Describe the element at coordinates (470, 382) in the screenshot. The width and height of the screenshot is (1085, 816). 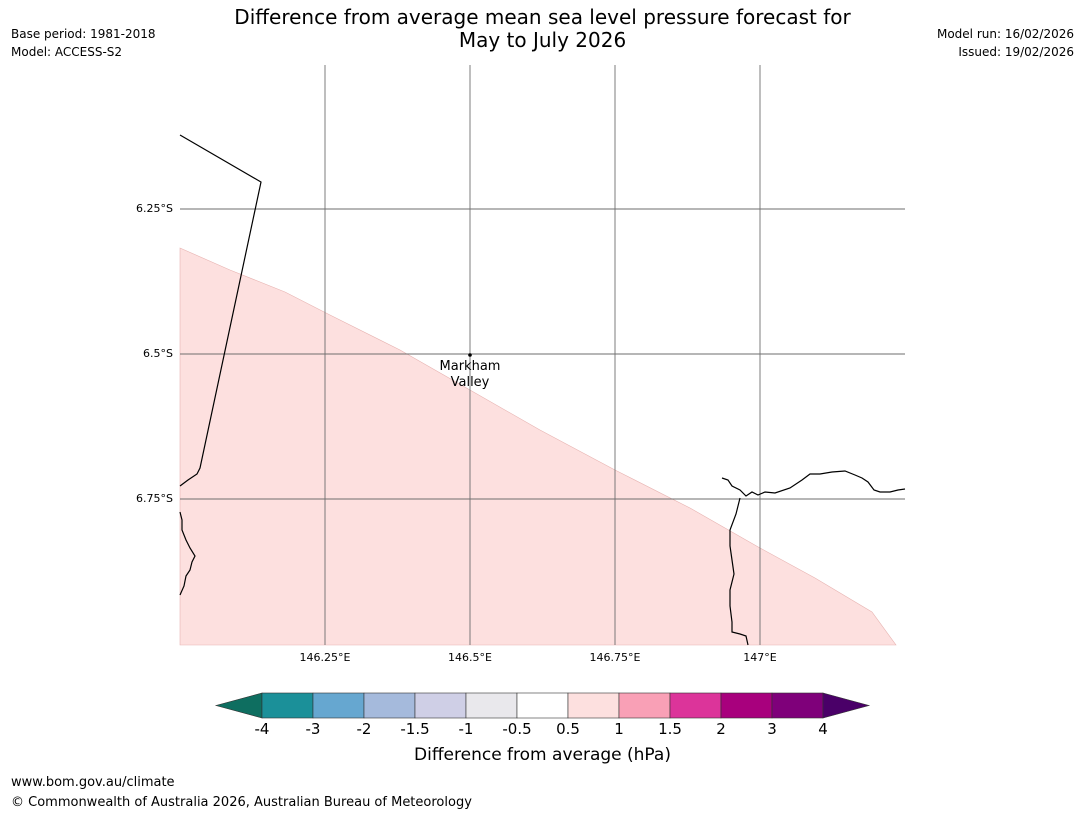
I see `place-label-line-2: Valley` at that location.